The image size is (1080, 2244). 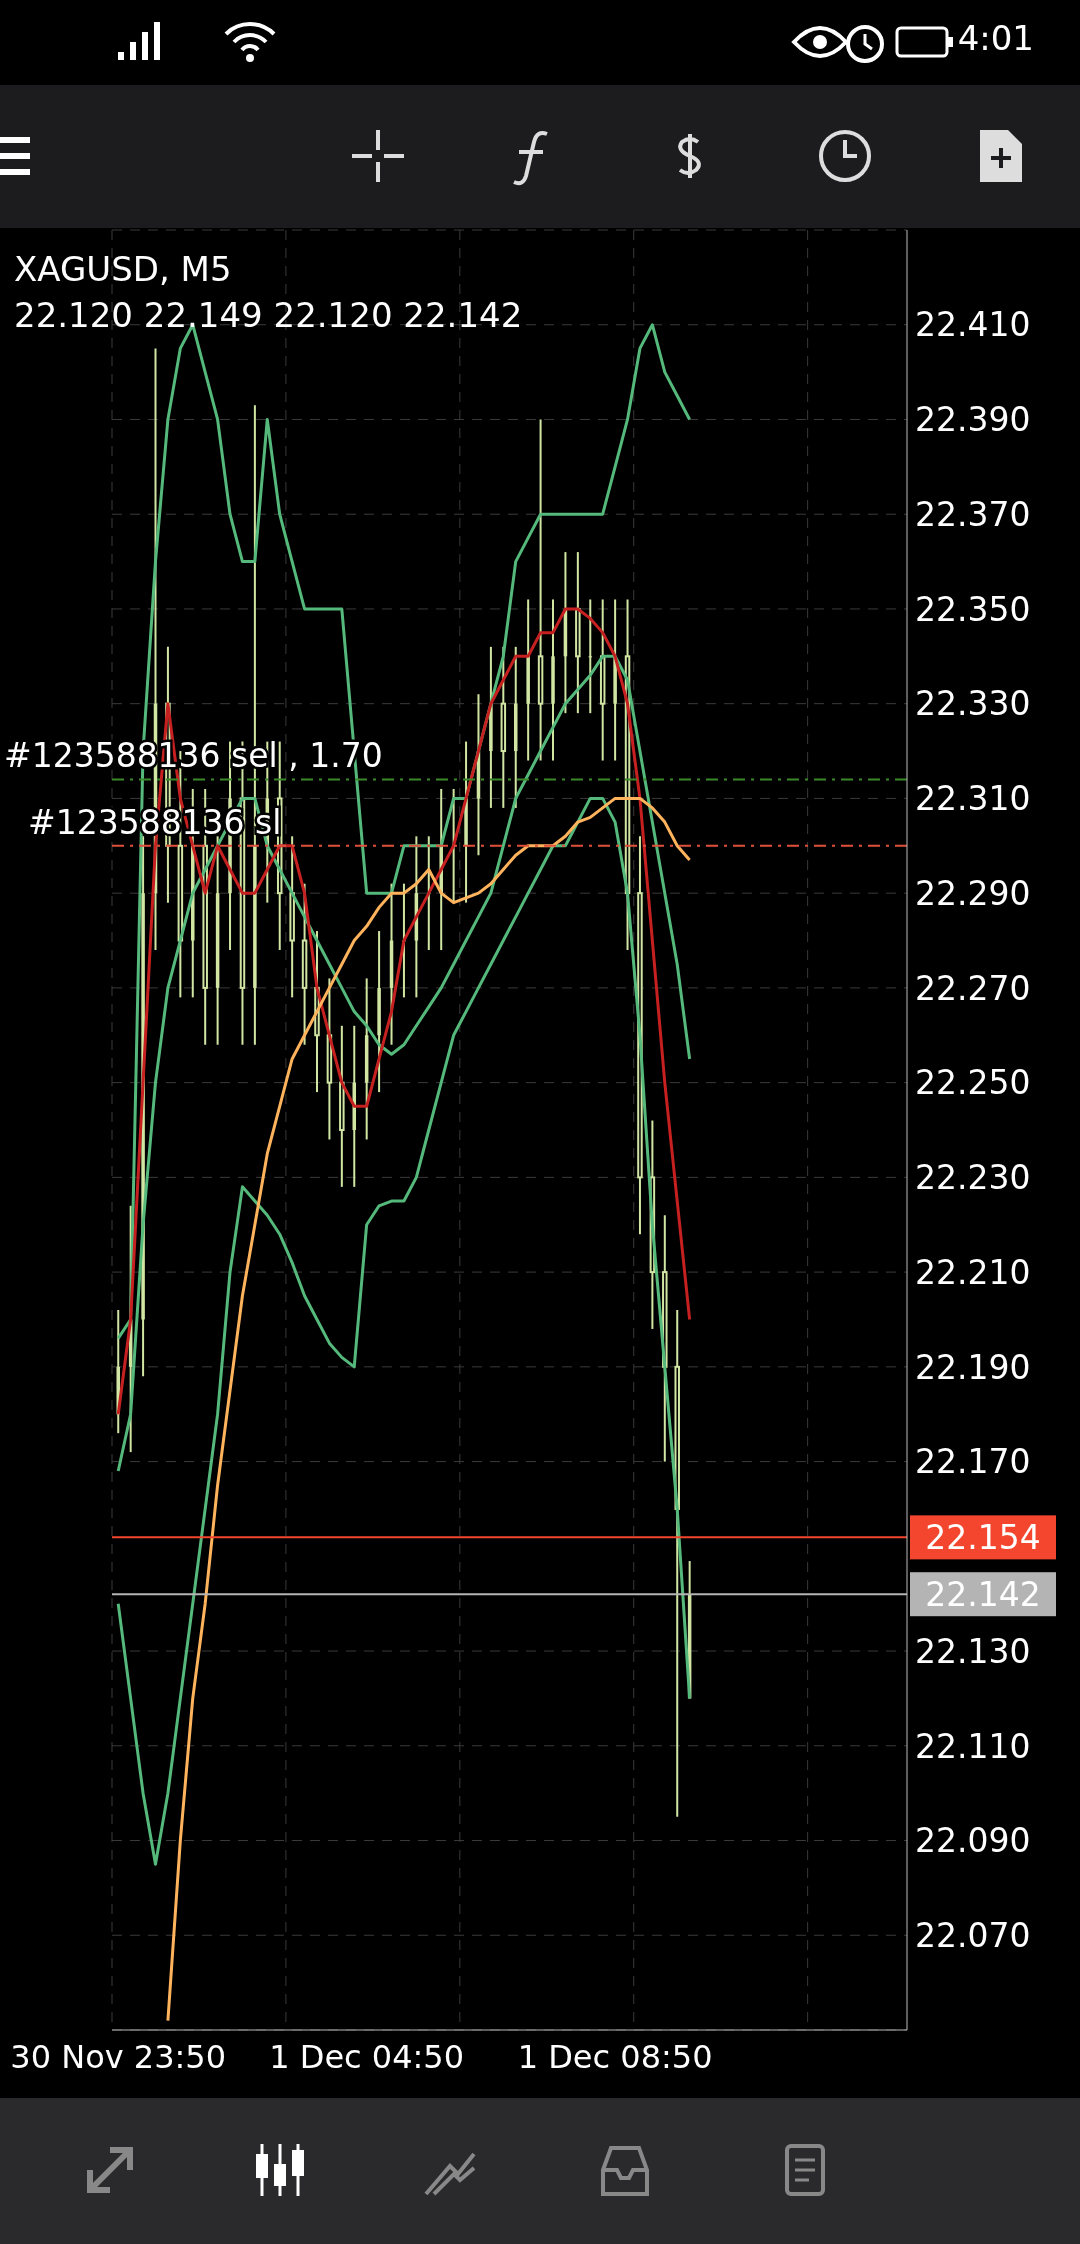 What do you see at coordinates (973, 1272) in the screenshot?
I see `y-tick-label: 22.210` at bounding box center [973, 1272].